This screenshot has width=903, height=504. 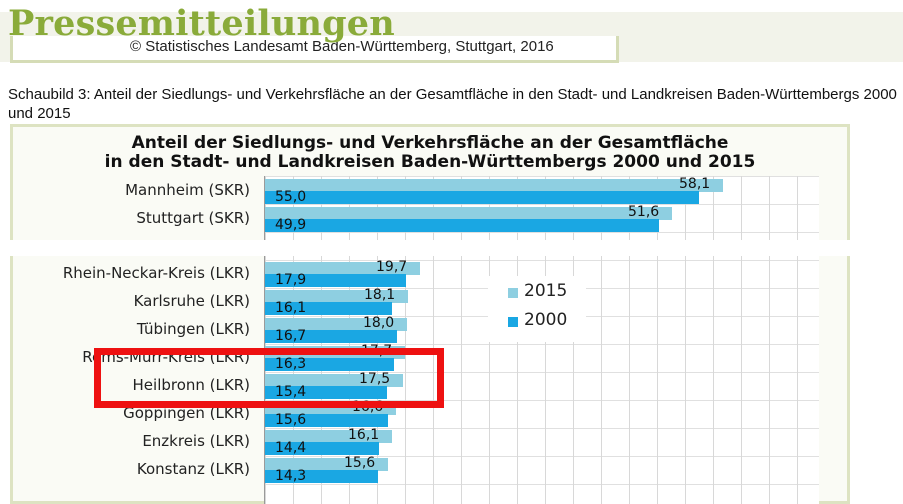 What do you see at coordinates (546, 291) in the screenshot?
I see `legend-label-2015: 2015` at bounding box center [546, 291].